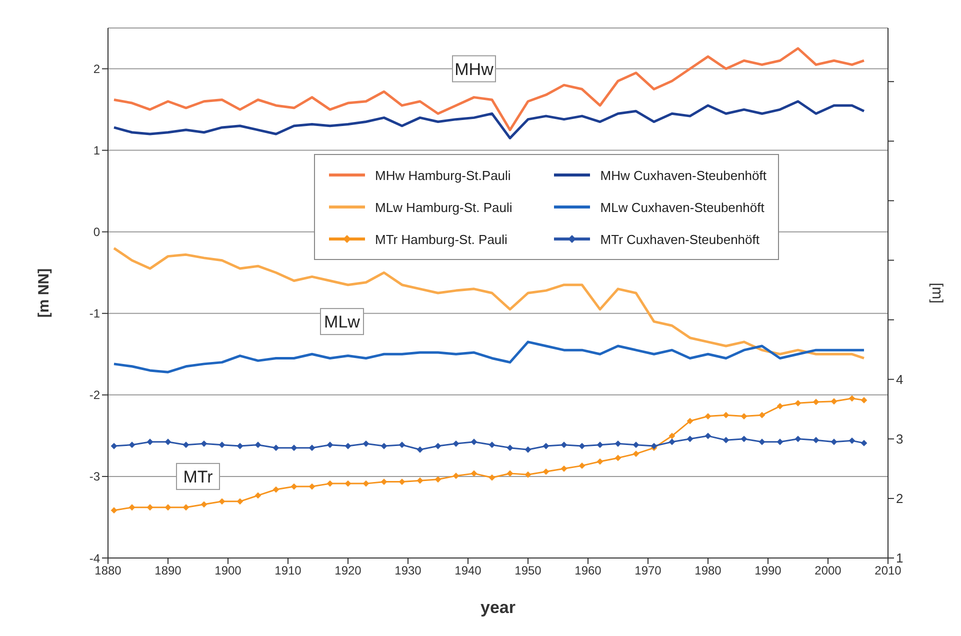 The image size is (961, 636). What do you see at coordinates (474, 69) in the screenshot?
I see `annotation: MHw` at bounding box center [474, 69].